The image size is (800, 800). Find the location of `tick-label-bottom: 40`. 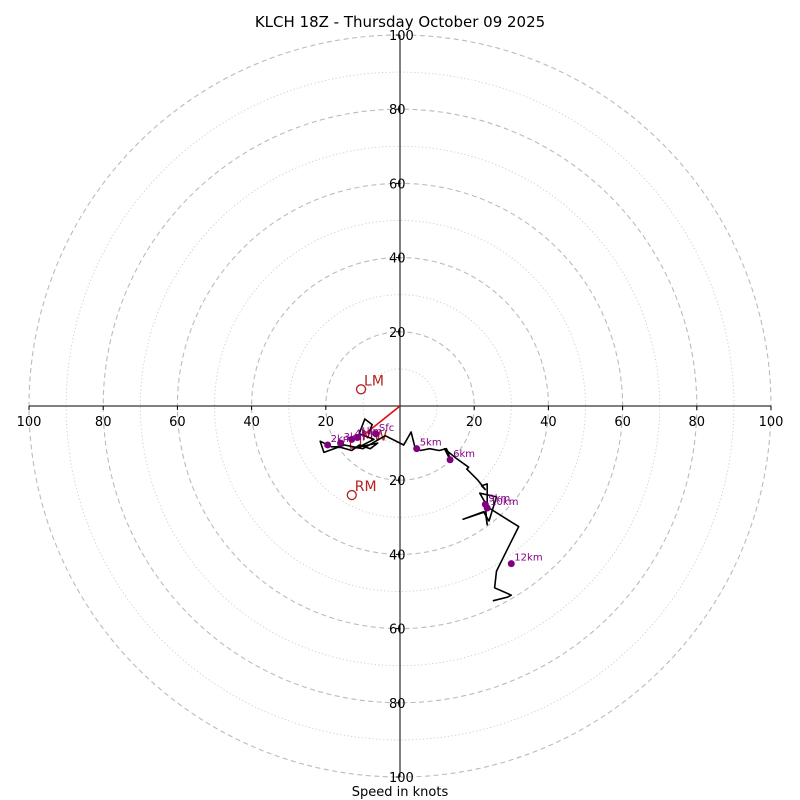

tick-label-bottom: 40 is located at coordinates (397, 555).